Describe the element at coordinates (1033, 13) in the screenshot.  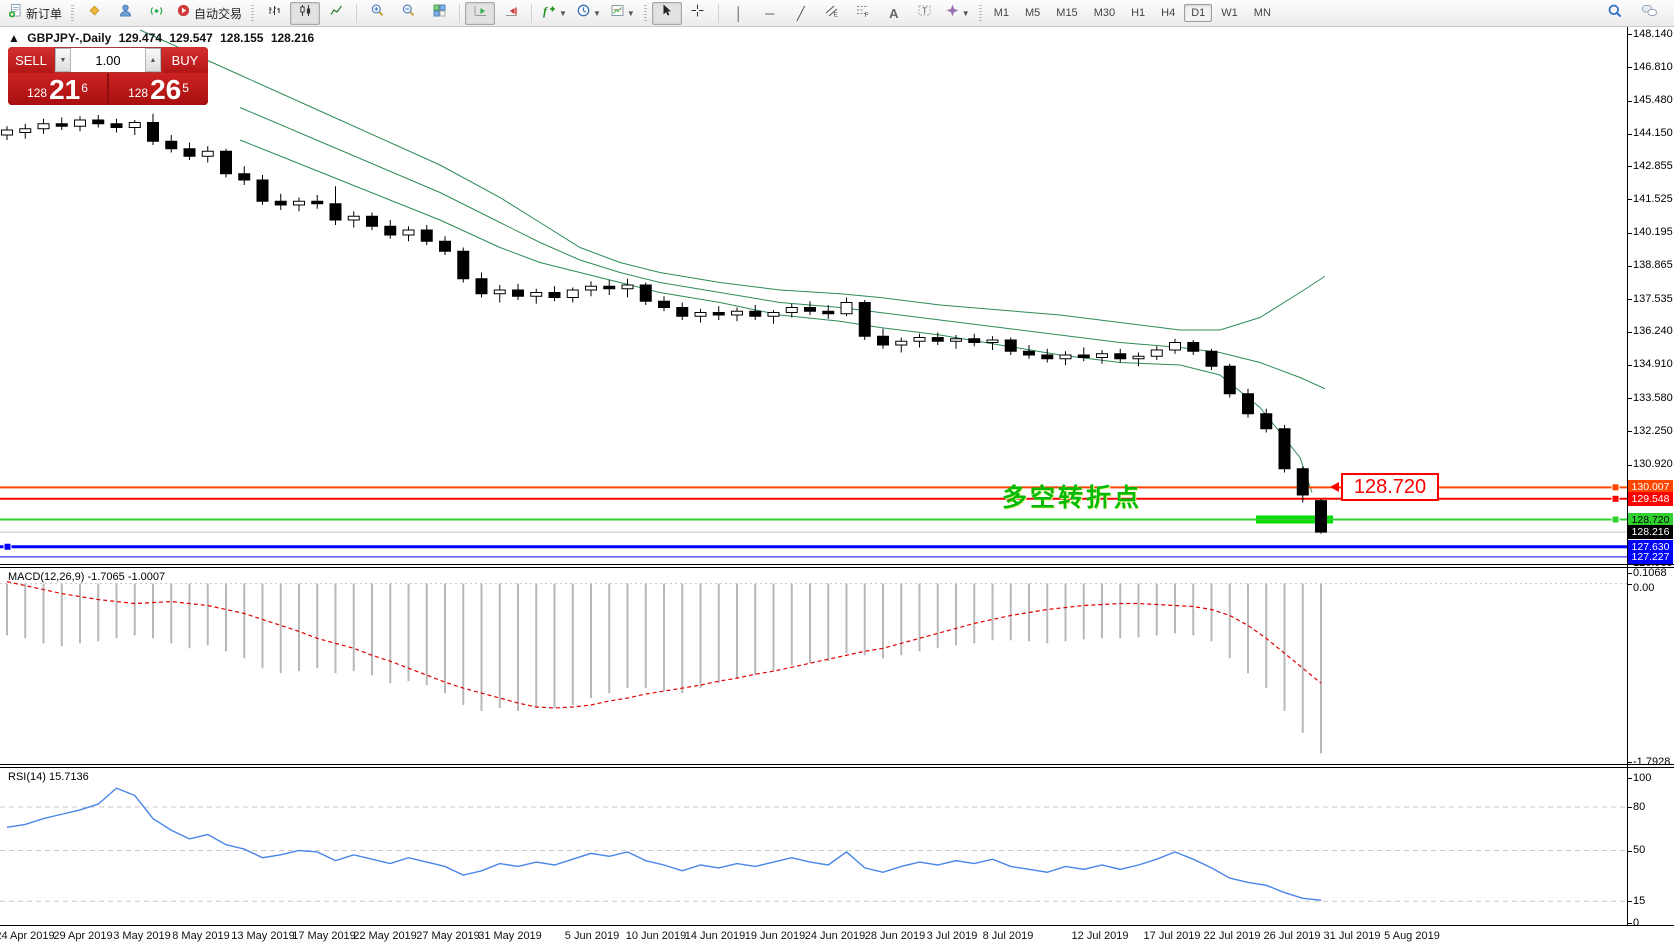
I see `timeframe-M5: M5` at that location.